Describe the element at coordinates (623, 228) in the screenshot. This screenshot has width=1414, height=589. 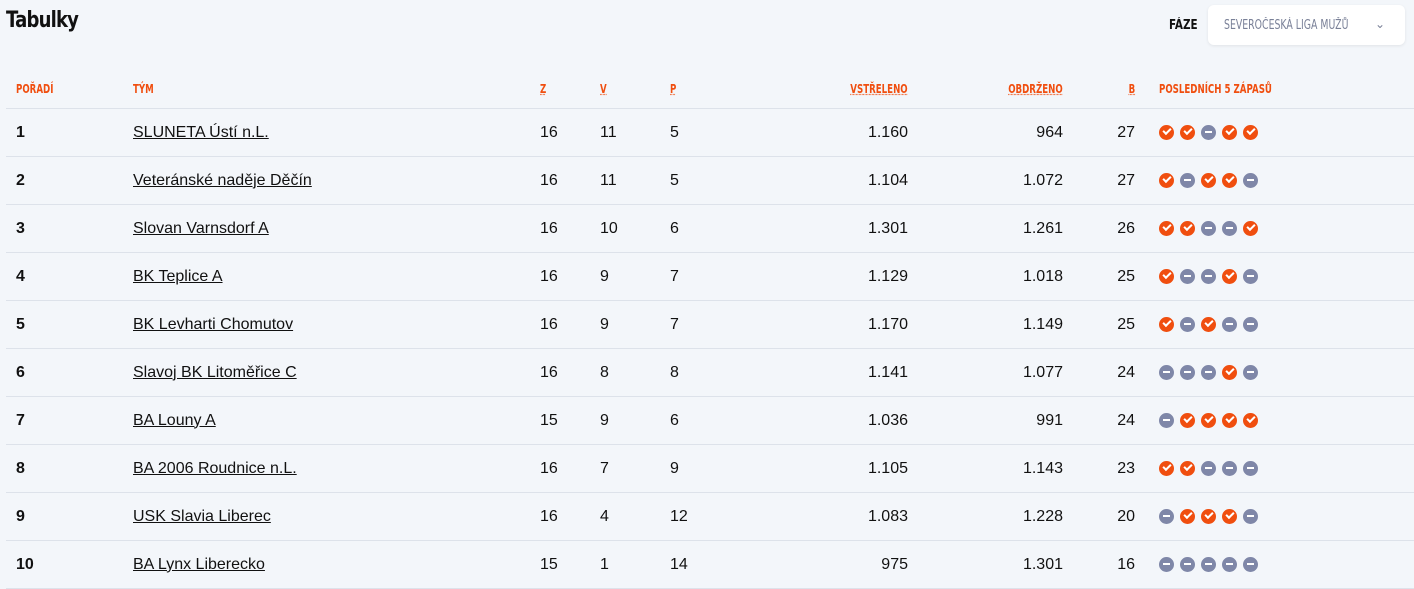
I see `wins: 10` at that location.